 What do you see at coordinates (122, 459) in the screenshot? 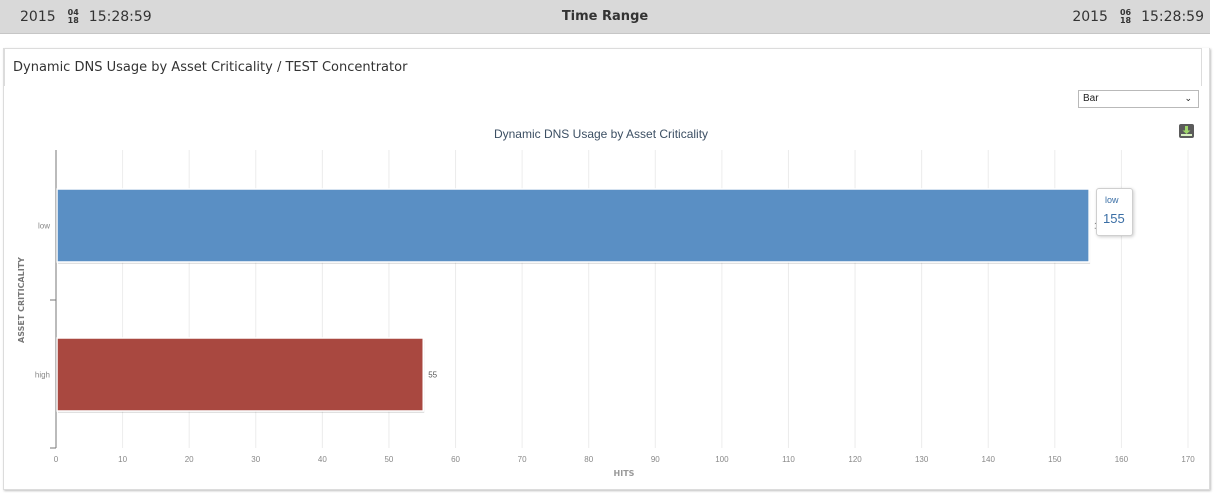
I see `x-tick-label: 10` at bounding box center [122, 459].